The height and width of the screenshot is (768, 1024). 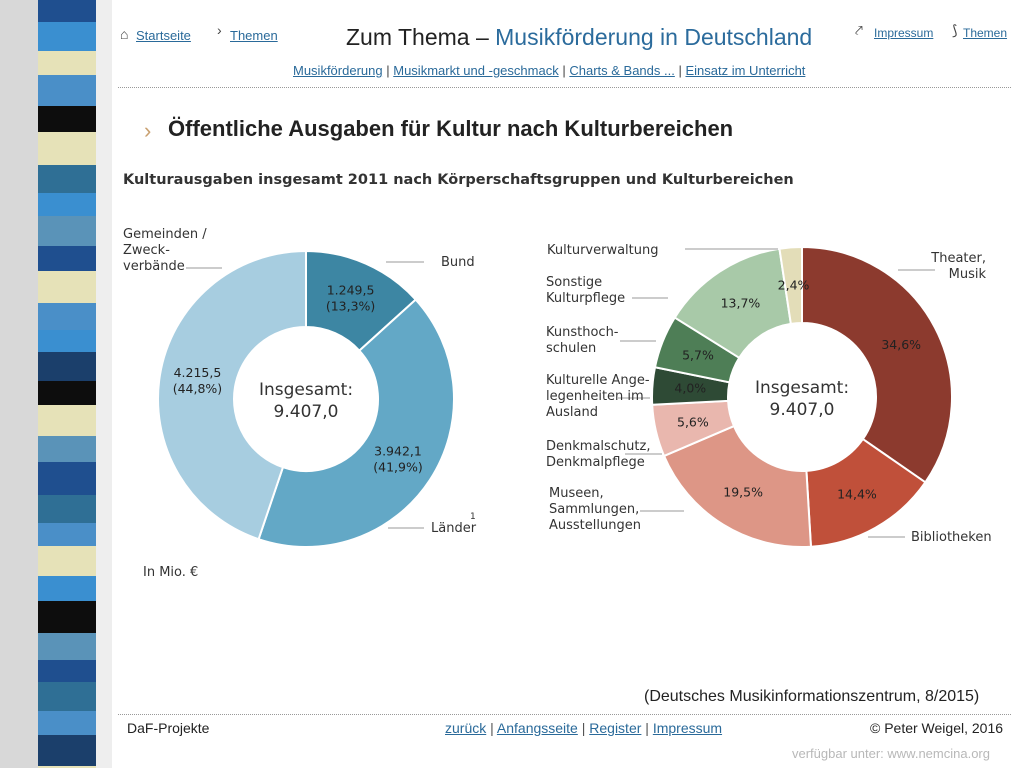 I want to click on slice-value-label: 5,7%, so click(x=698, y=355).